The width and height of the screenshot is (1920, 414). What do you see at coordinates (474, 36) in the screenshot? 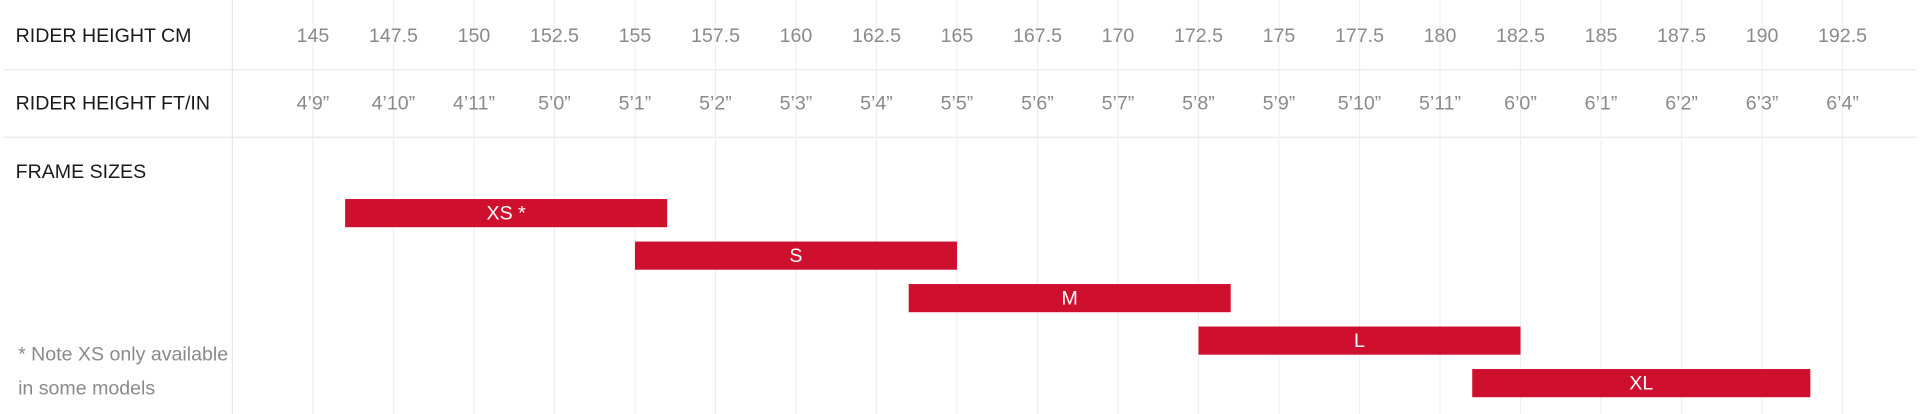
I see `x-tick-label: 150` at bounding box center [474, 36].